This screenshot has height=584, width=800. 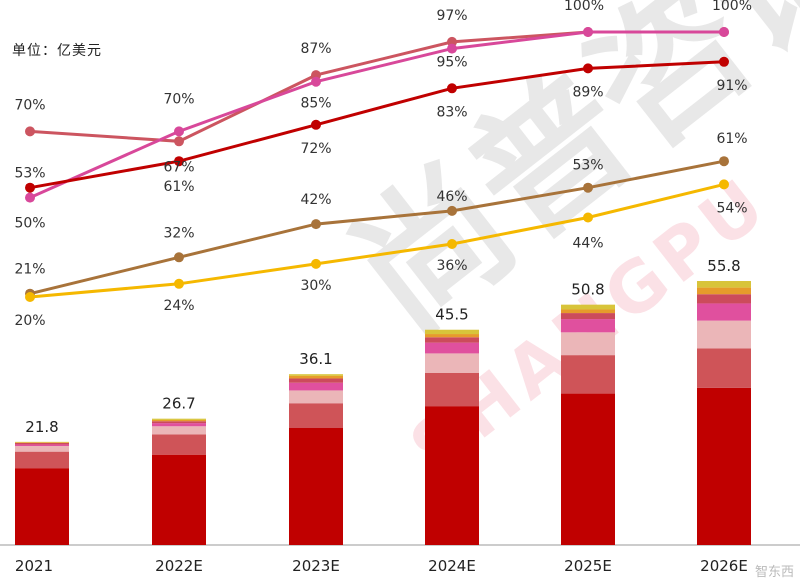 I want to click on pct-label-D-1: 32%, so click(x=178, y=233).